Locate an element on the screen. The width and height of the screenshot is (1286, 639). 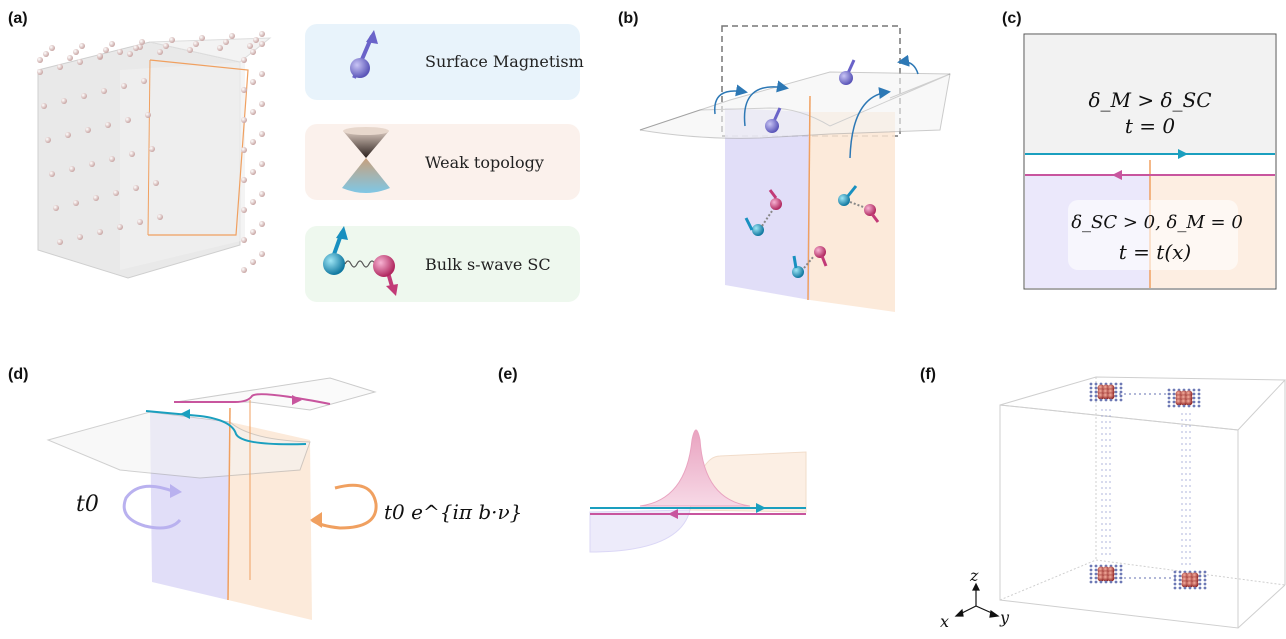
panel-e-diagram is located at coordinates (698, 491).